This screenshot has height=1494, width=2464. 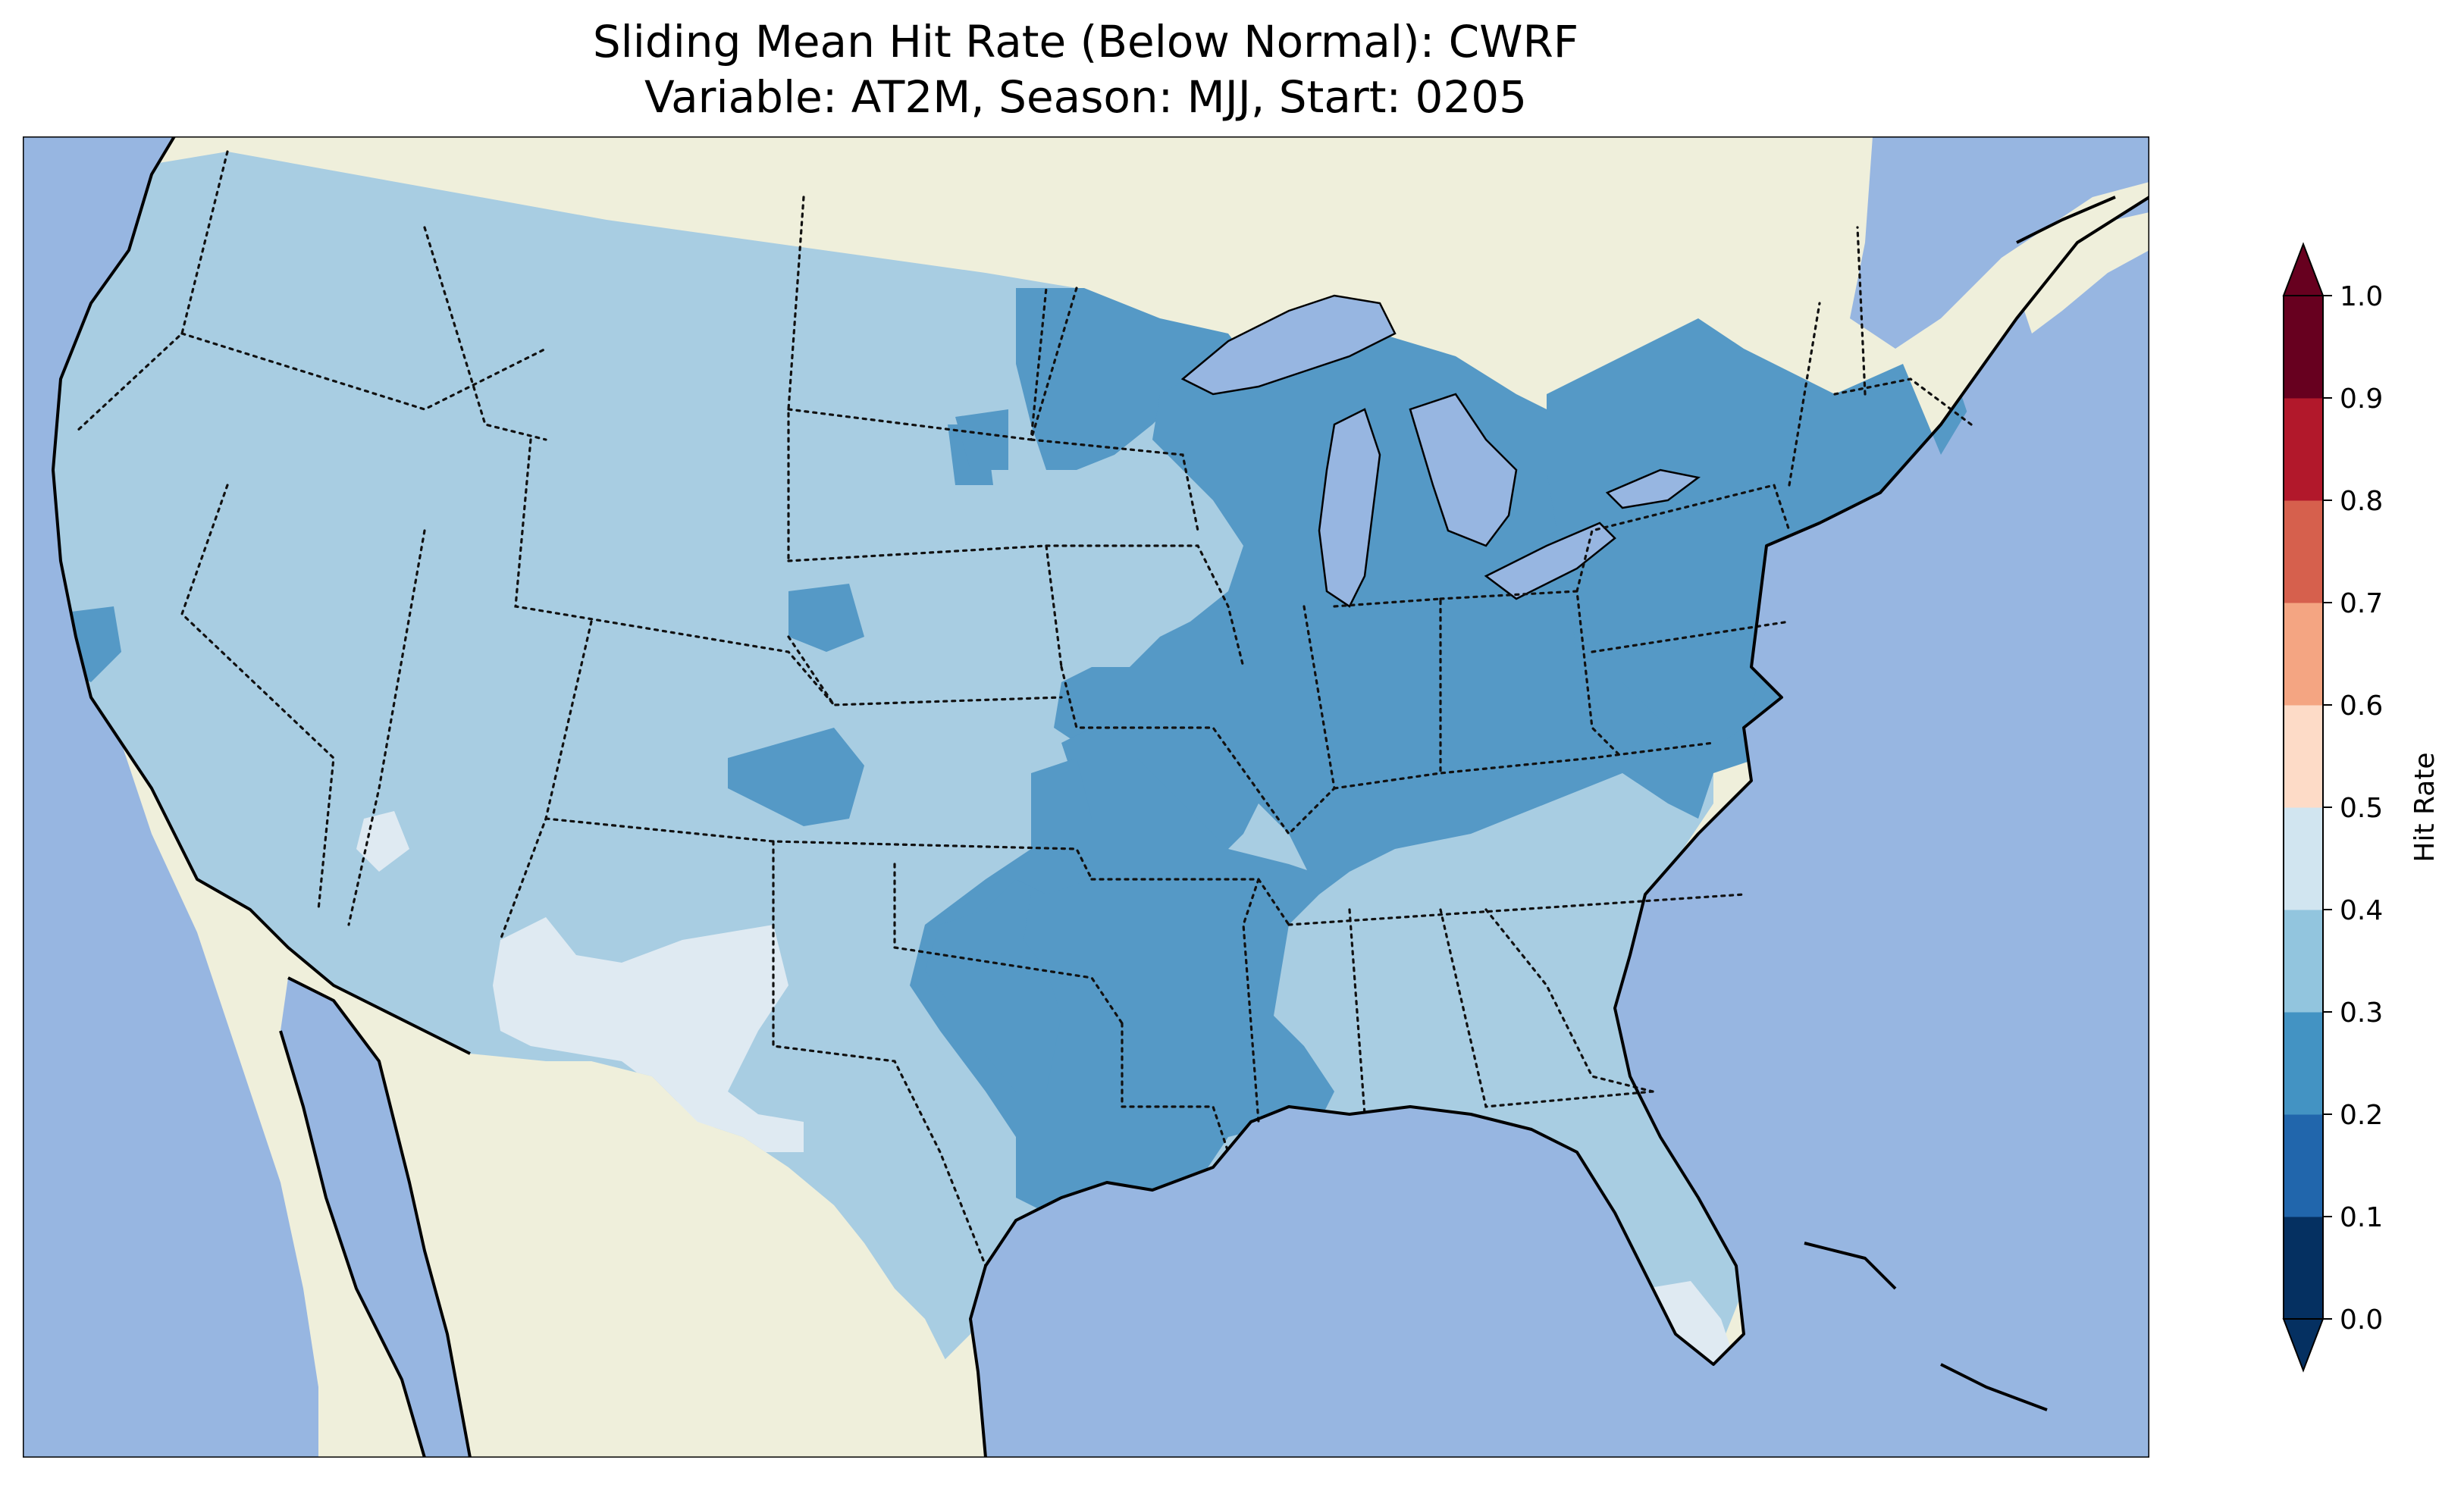 What do you see at coordinates (1691, 1326) in the screenshot?
I see `region-south-florida` at bounding box center [1691, 1326].